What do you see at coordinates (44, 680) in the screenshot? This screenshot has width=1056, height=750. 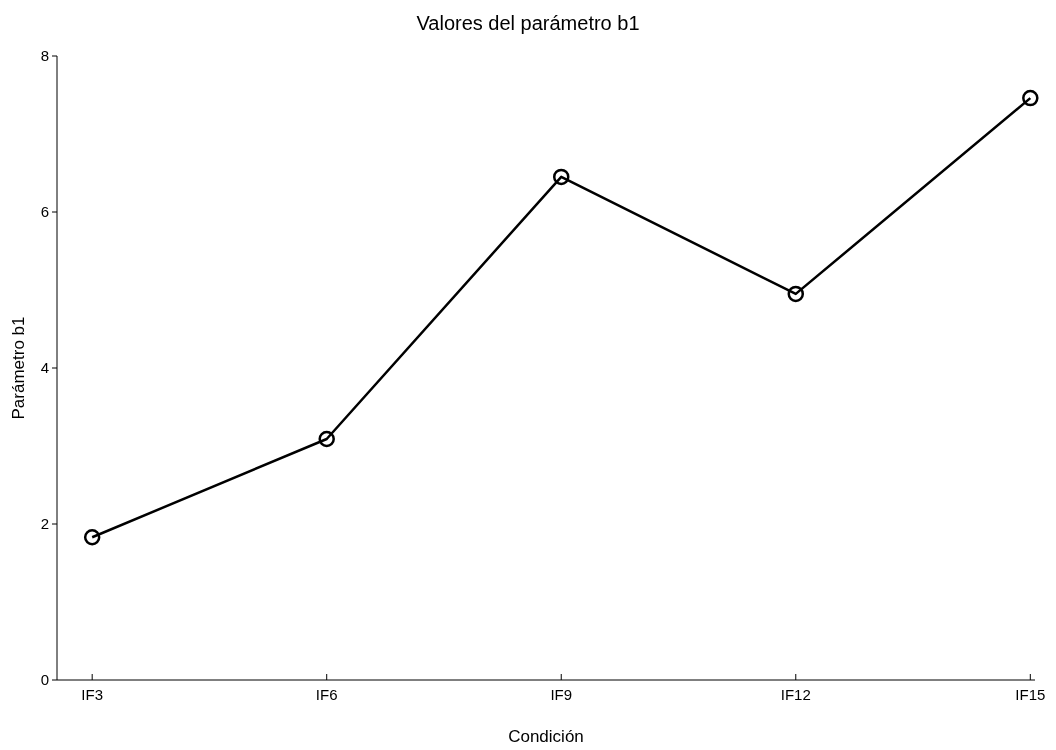 I see `y-tick-label: 0` at bounding box center [44, 680].